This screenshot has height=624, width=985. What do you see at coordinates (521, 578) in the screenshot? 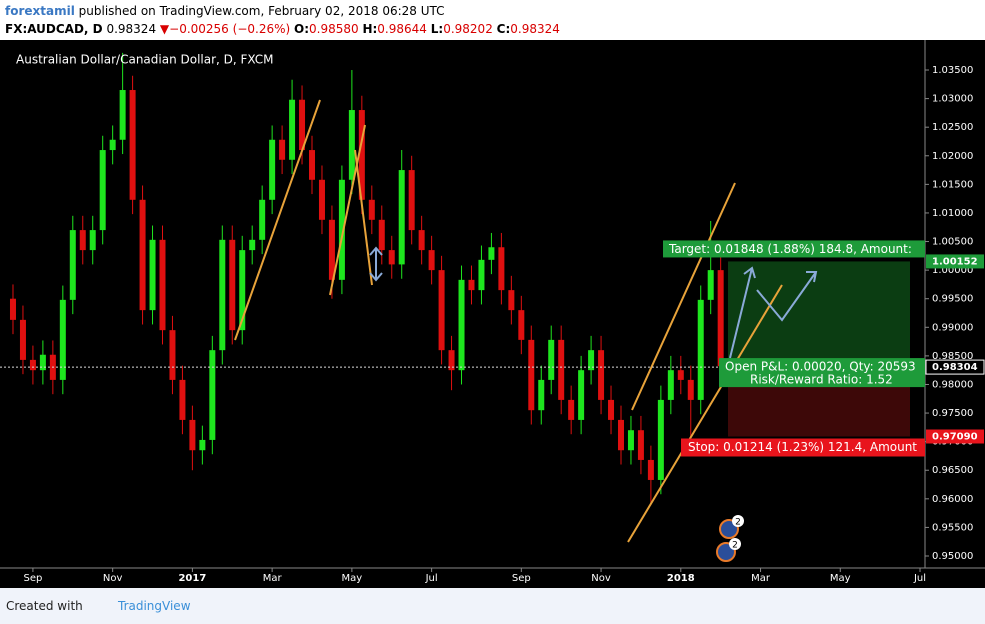
I see `x-tick-label: Sep` at bounding box center [521, 578].